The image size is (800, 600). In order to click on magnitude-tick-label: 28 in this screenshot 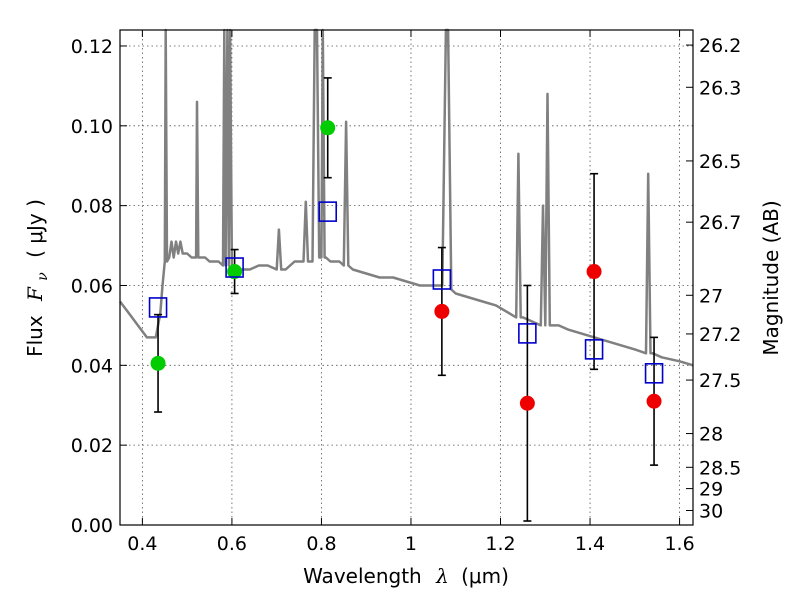, I will do `click(711, 435)`.